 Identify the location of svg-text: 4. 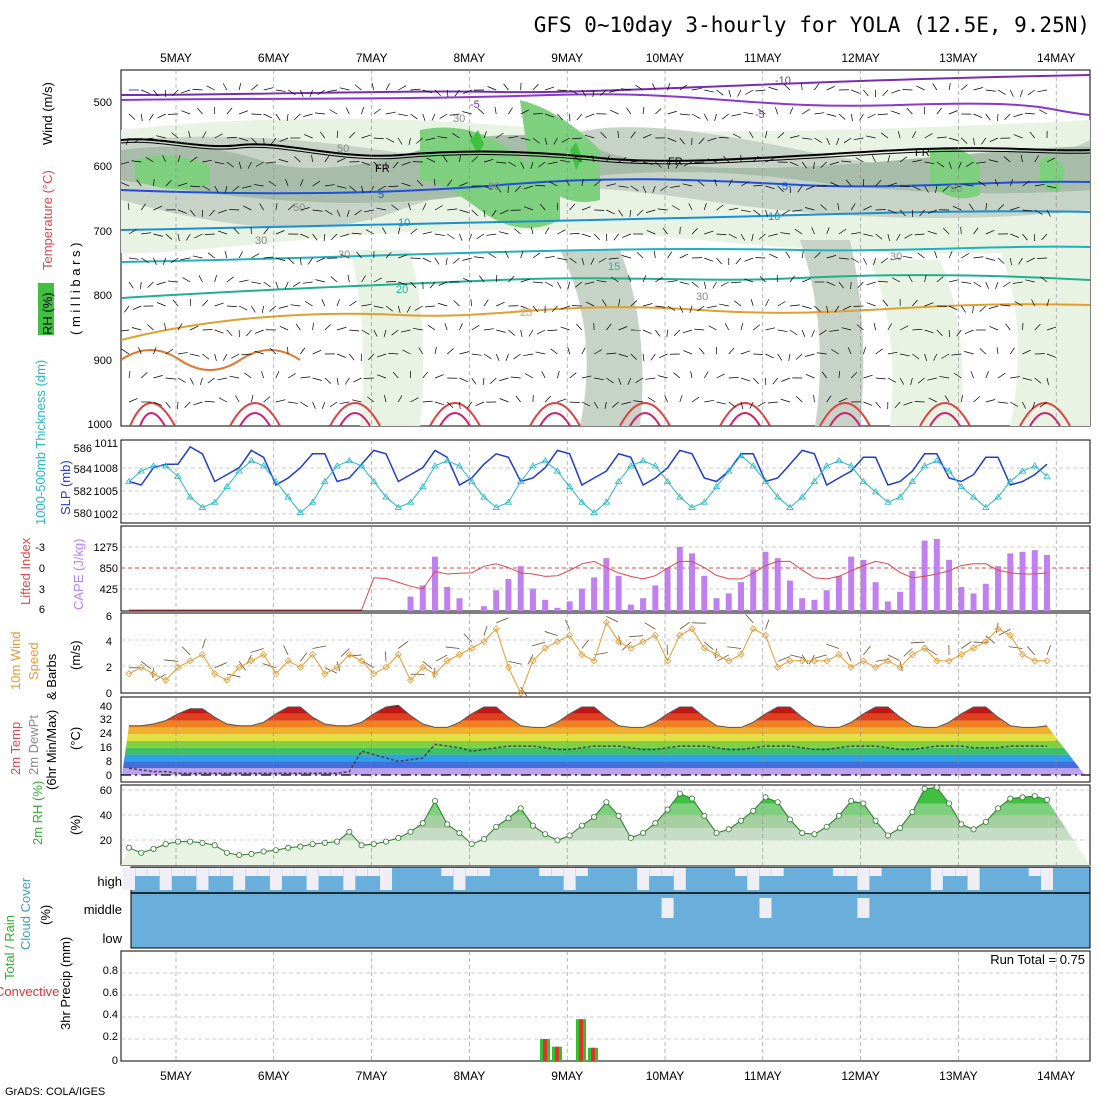
(109, 642).